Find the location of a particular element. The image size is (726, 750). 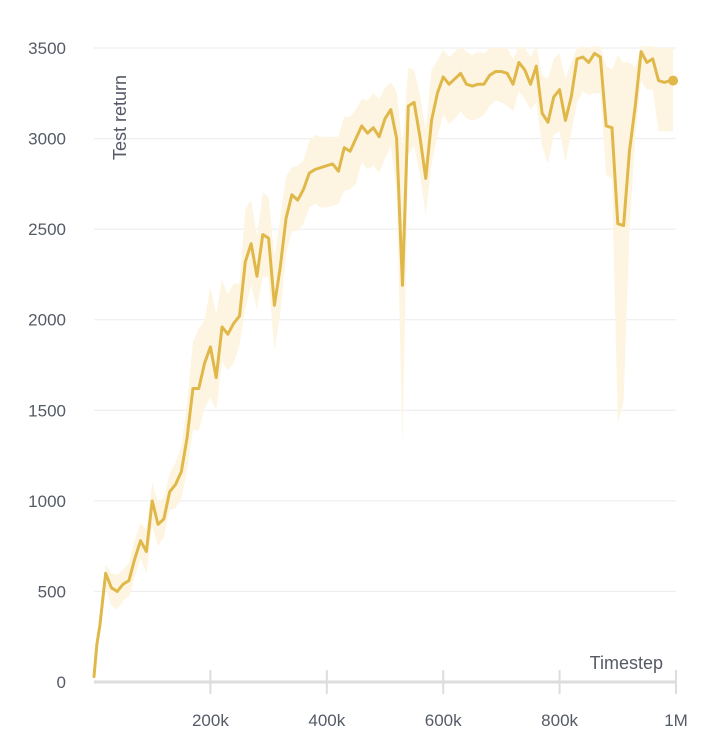

y-axis-label: Test return is located at coordinates (120, 117).